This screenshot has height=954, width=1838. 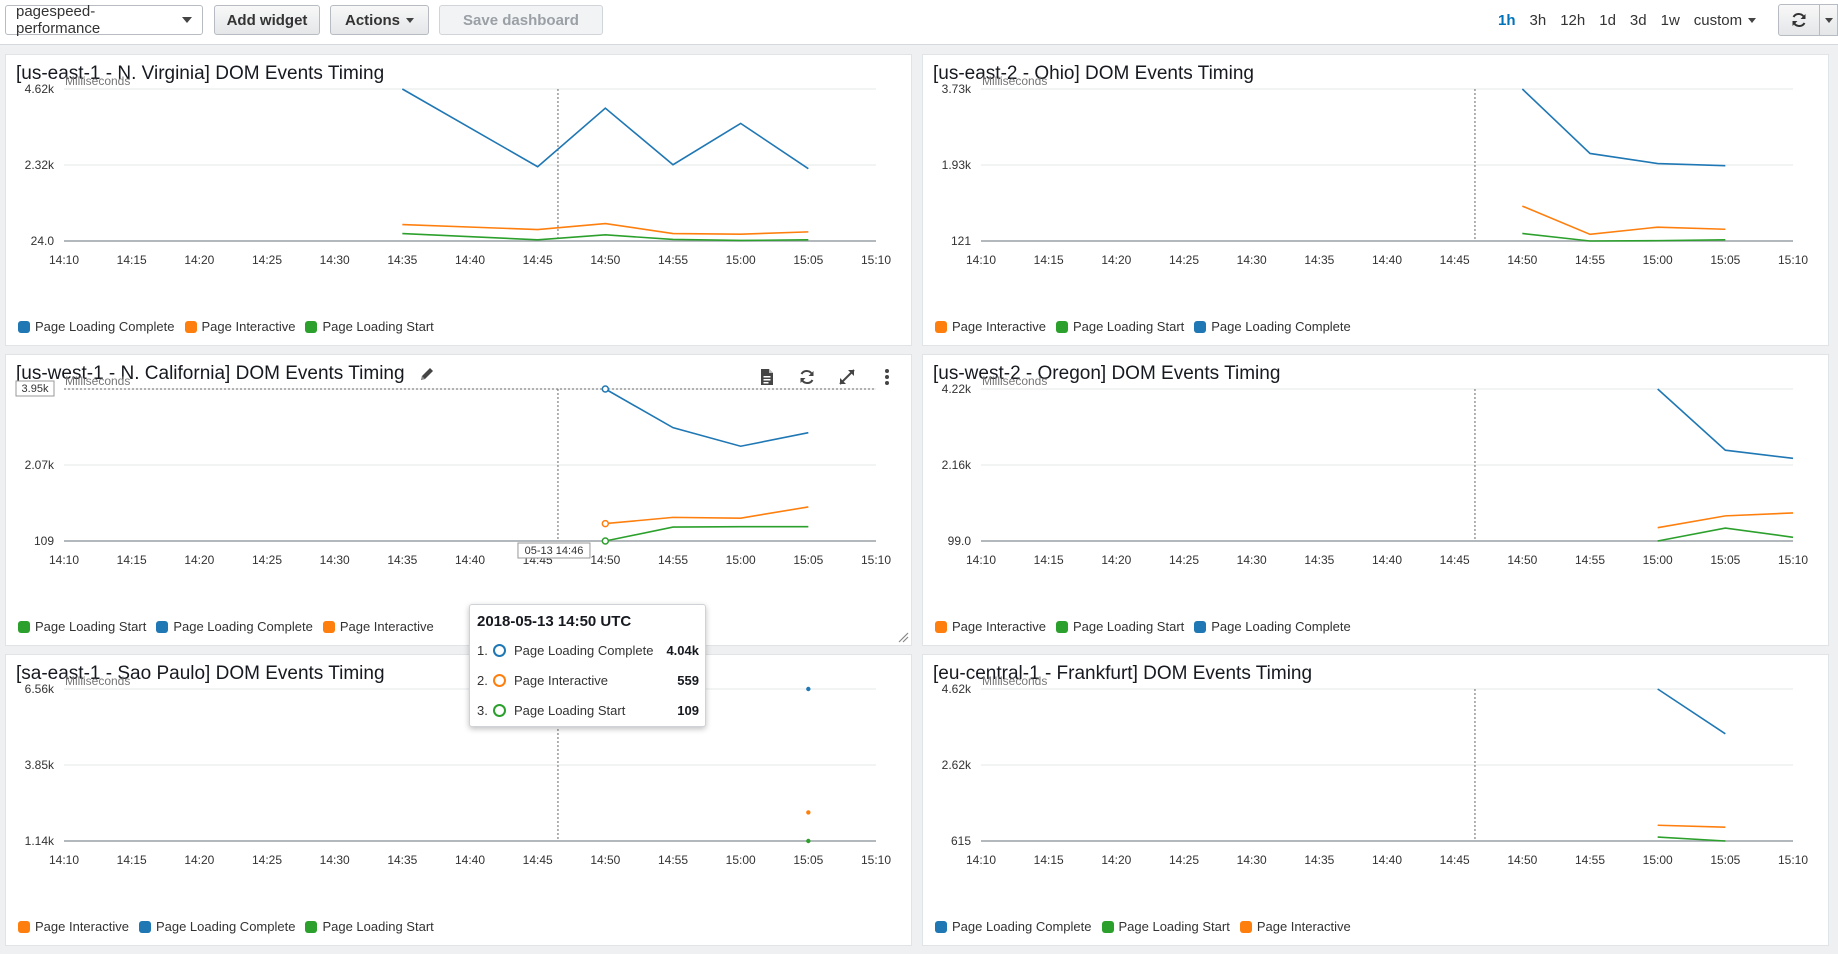 I want to click on save-dashboard-button: Save dashboard, so click(x=521, y=20).